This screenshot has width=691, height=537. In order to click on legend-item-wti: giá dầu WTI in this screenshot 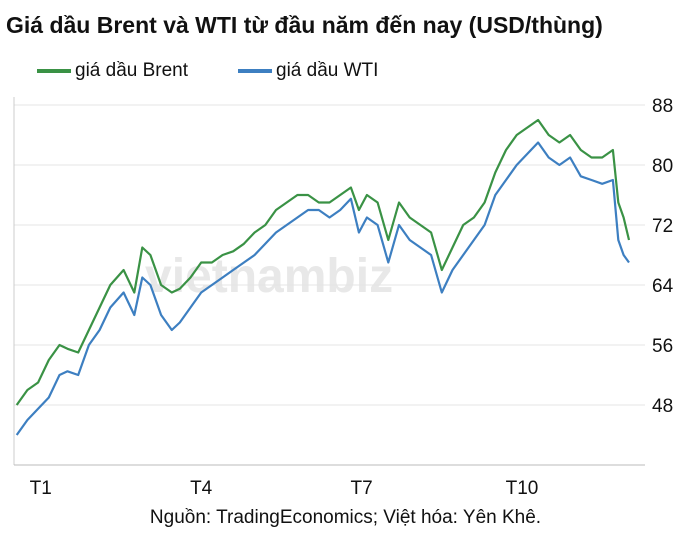, I will do `click(308, 71)`.